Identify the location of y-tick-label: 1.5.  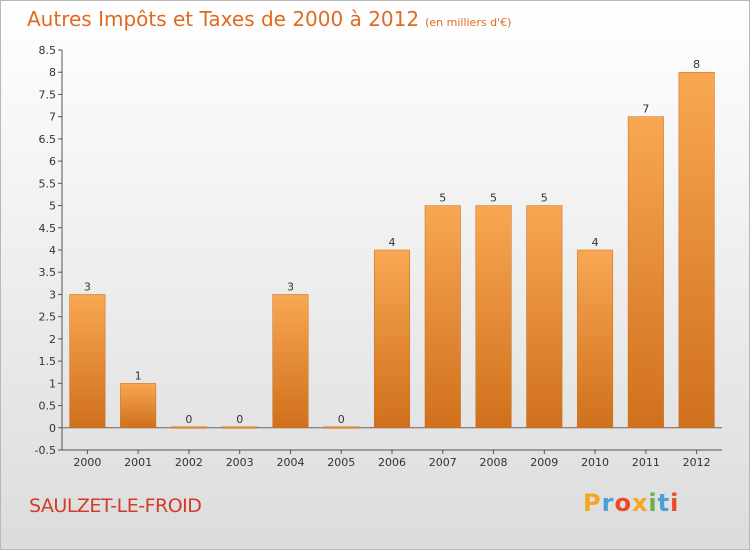
(48, 361).